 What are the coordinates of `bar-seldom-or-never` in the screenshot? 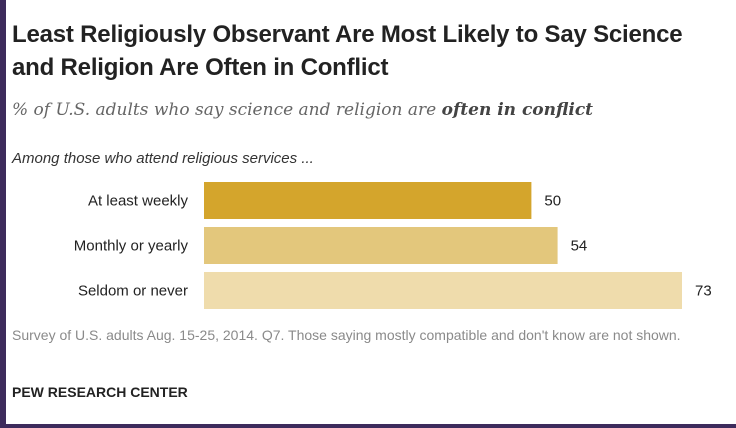 It's located at (443, 290).